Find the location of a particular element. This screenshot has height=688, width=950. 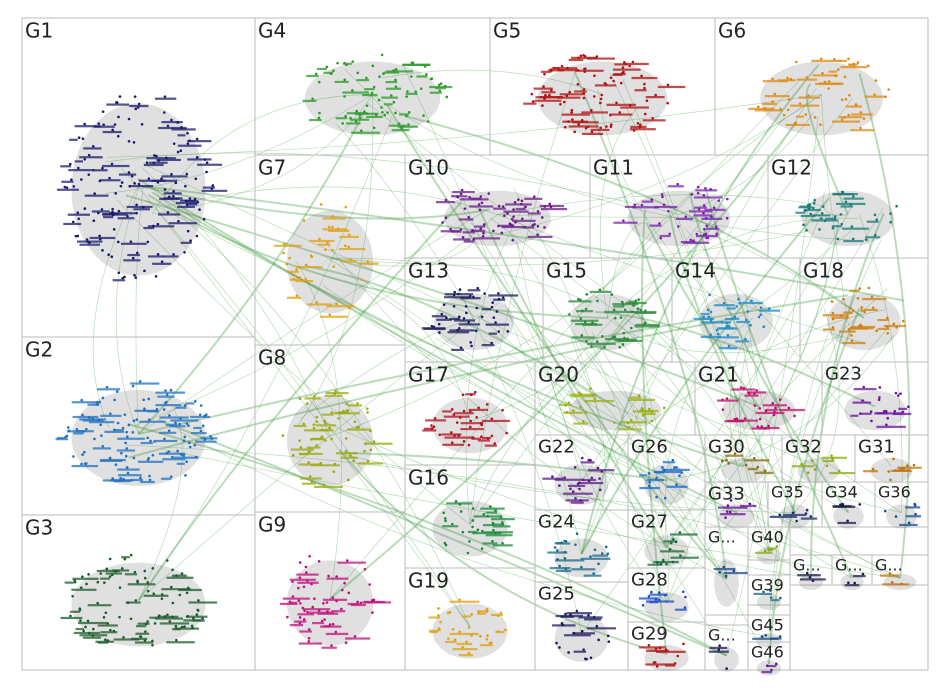

group-label: G46 is located at coordinates (767, 652).